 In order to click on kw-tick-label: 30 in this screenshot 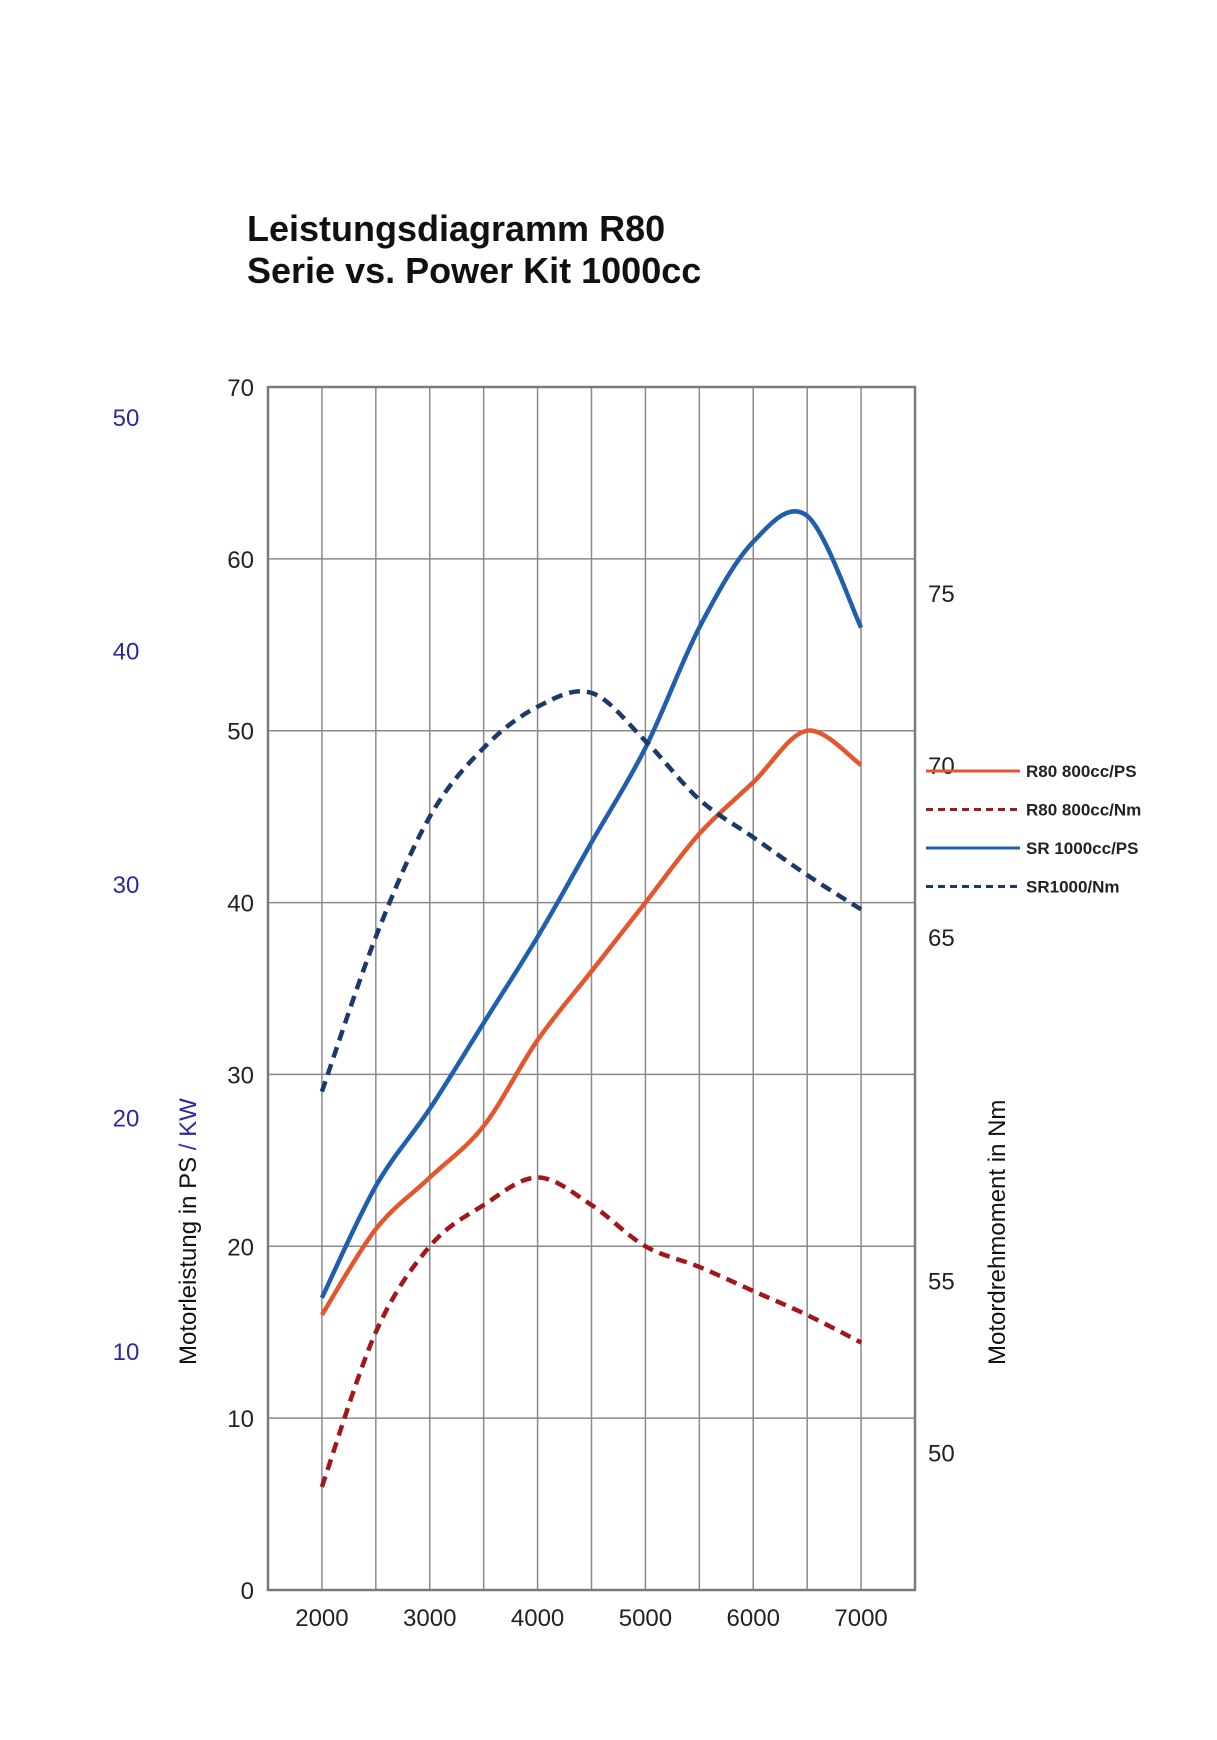, I will do `click(126, 885)`.